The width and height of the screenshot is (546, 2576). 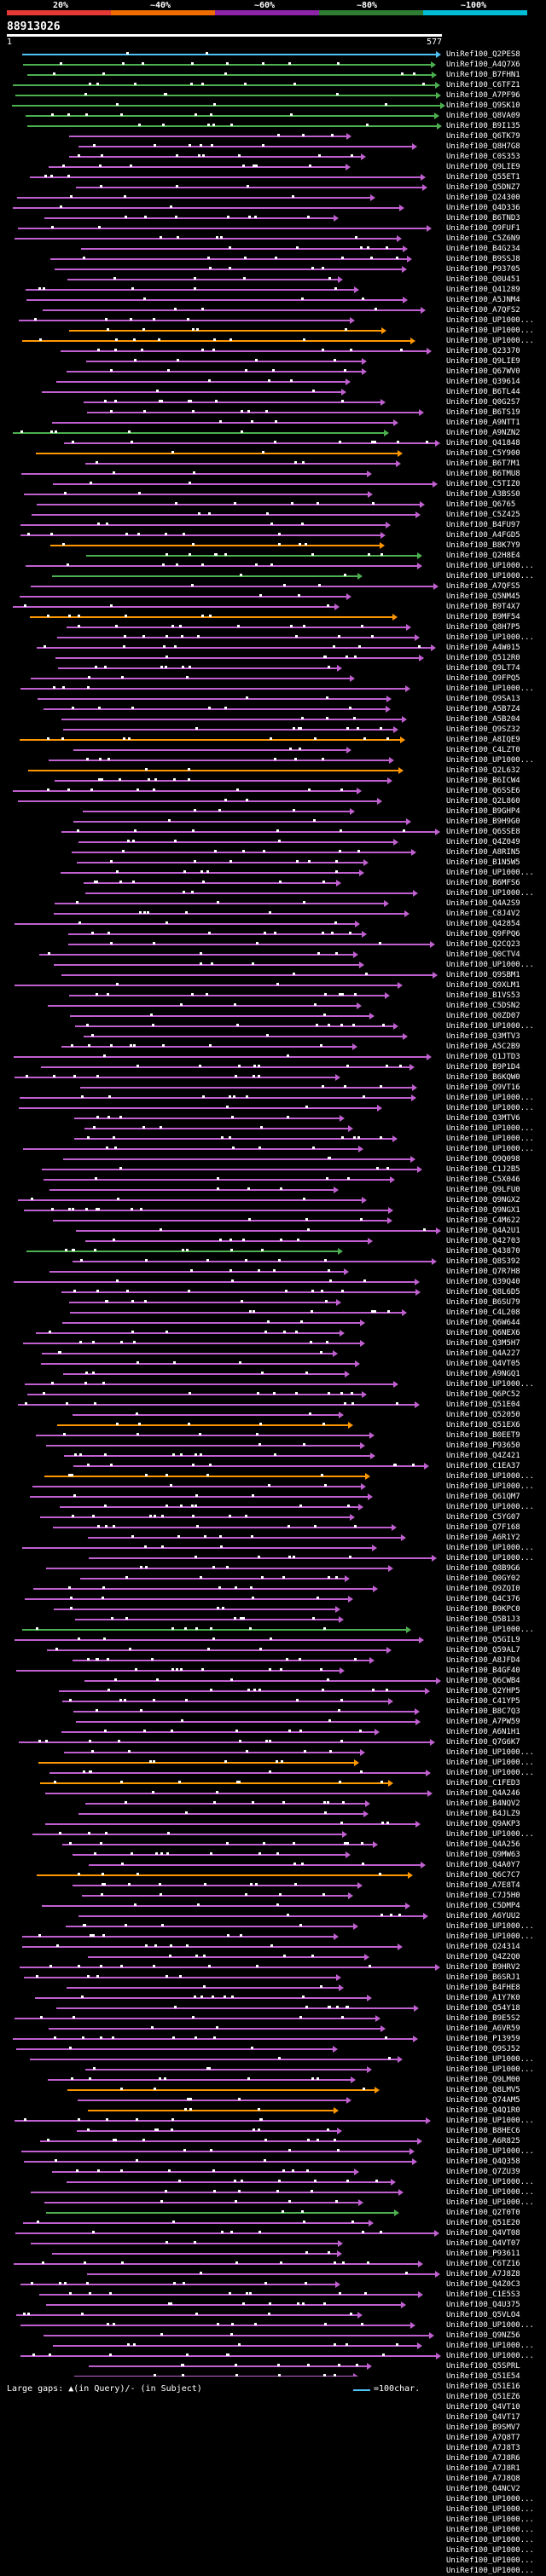 What do you see at coordinates (483, 1609) in the screenshot?
I see `hit-link: UniRef100_B9KPC0` at bounding box center [483, 1609].